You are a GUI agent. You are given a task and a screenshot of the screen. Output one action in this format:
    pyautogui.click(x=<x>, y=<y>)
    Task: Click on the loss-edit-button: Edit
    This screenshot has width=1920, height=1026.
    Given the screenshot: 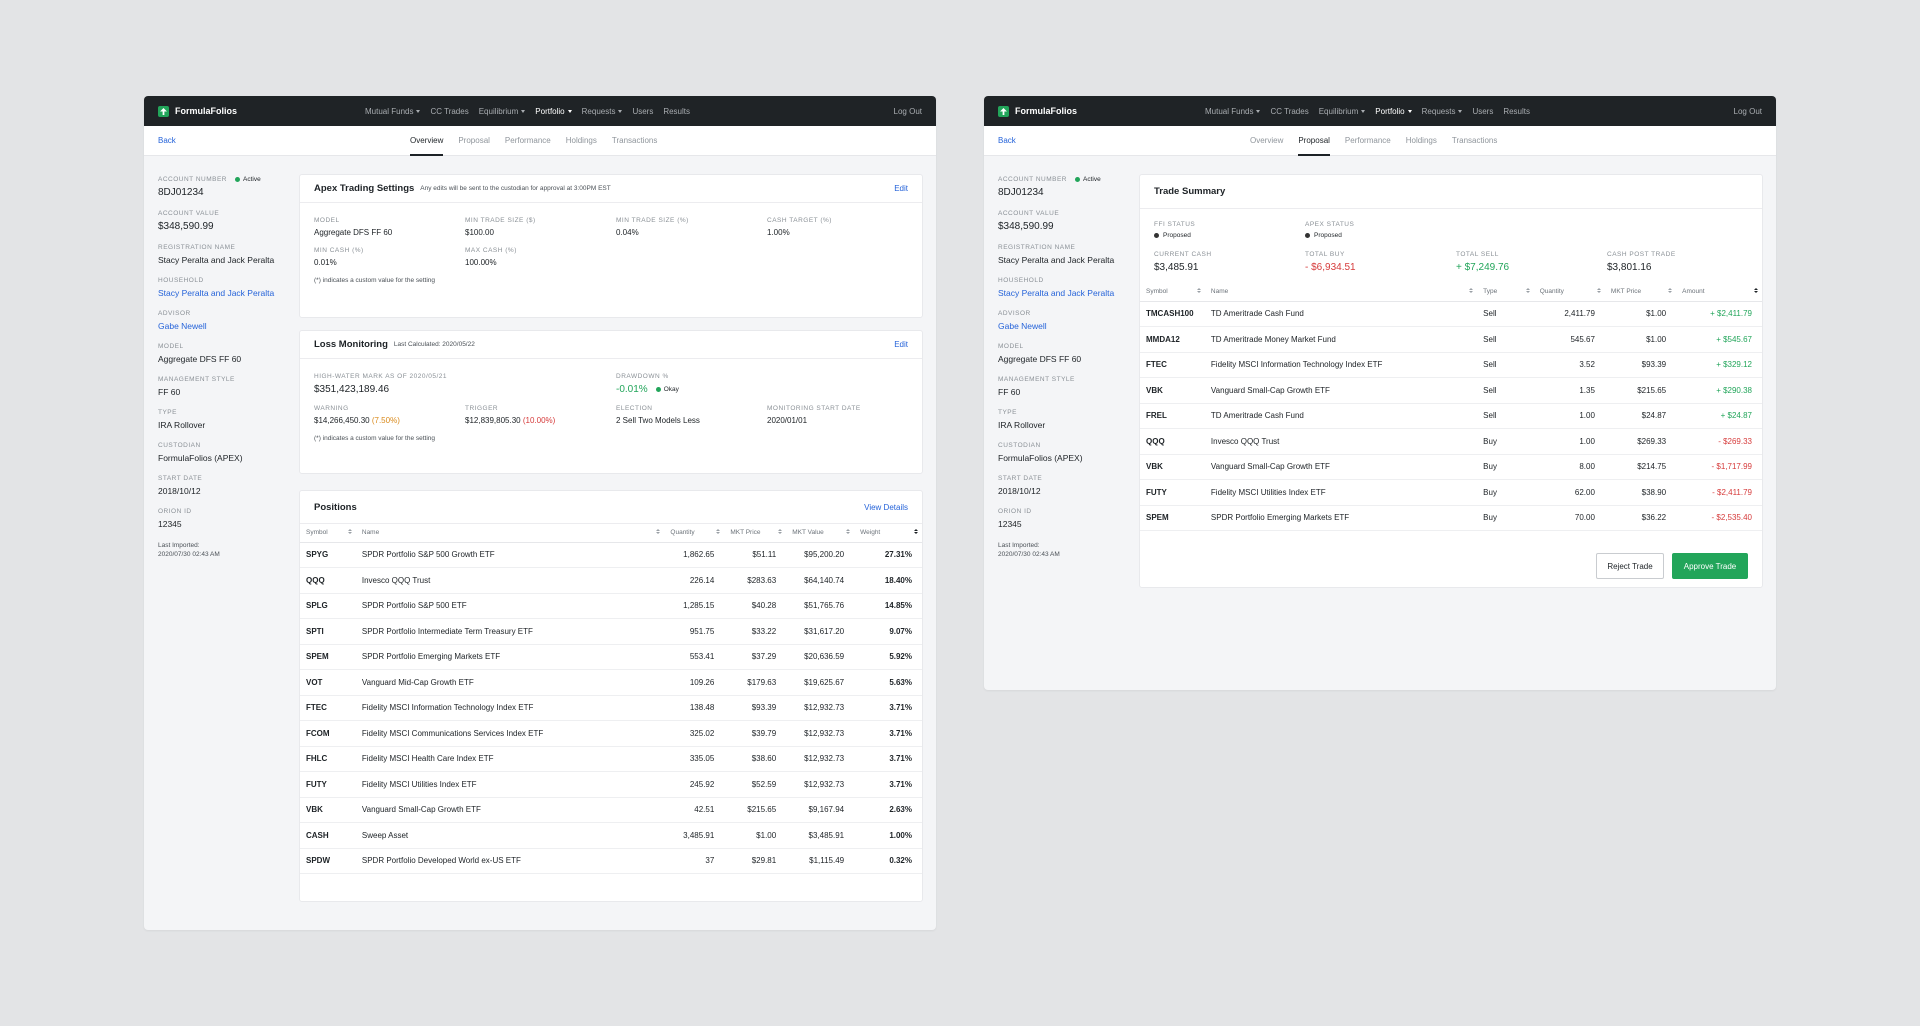 What is the action you would take?
    pyautogui.click(x=901, y=344)
    